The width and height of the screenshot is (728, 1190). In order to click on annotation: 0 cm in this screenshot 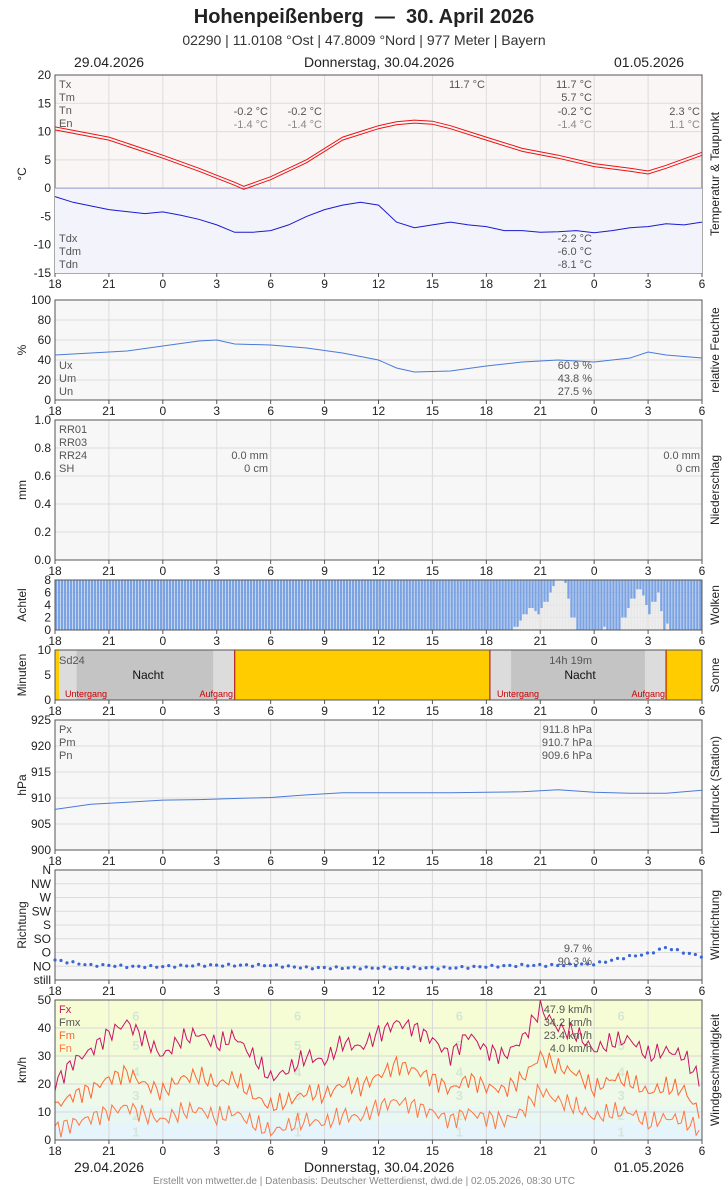, I will do `click(256, 469)`.